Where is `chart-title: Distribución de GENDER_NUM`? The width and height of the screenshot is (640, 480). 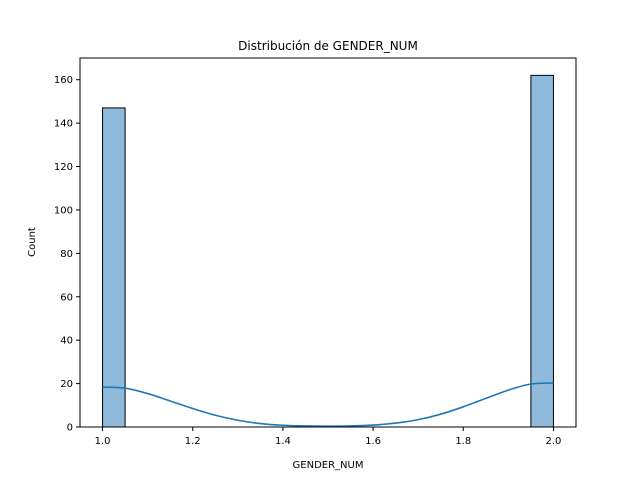
chart-title: Distribución de GENDER_NUM is located at coordinates (328, 46).